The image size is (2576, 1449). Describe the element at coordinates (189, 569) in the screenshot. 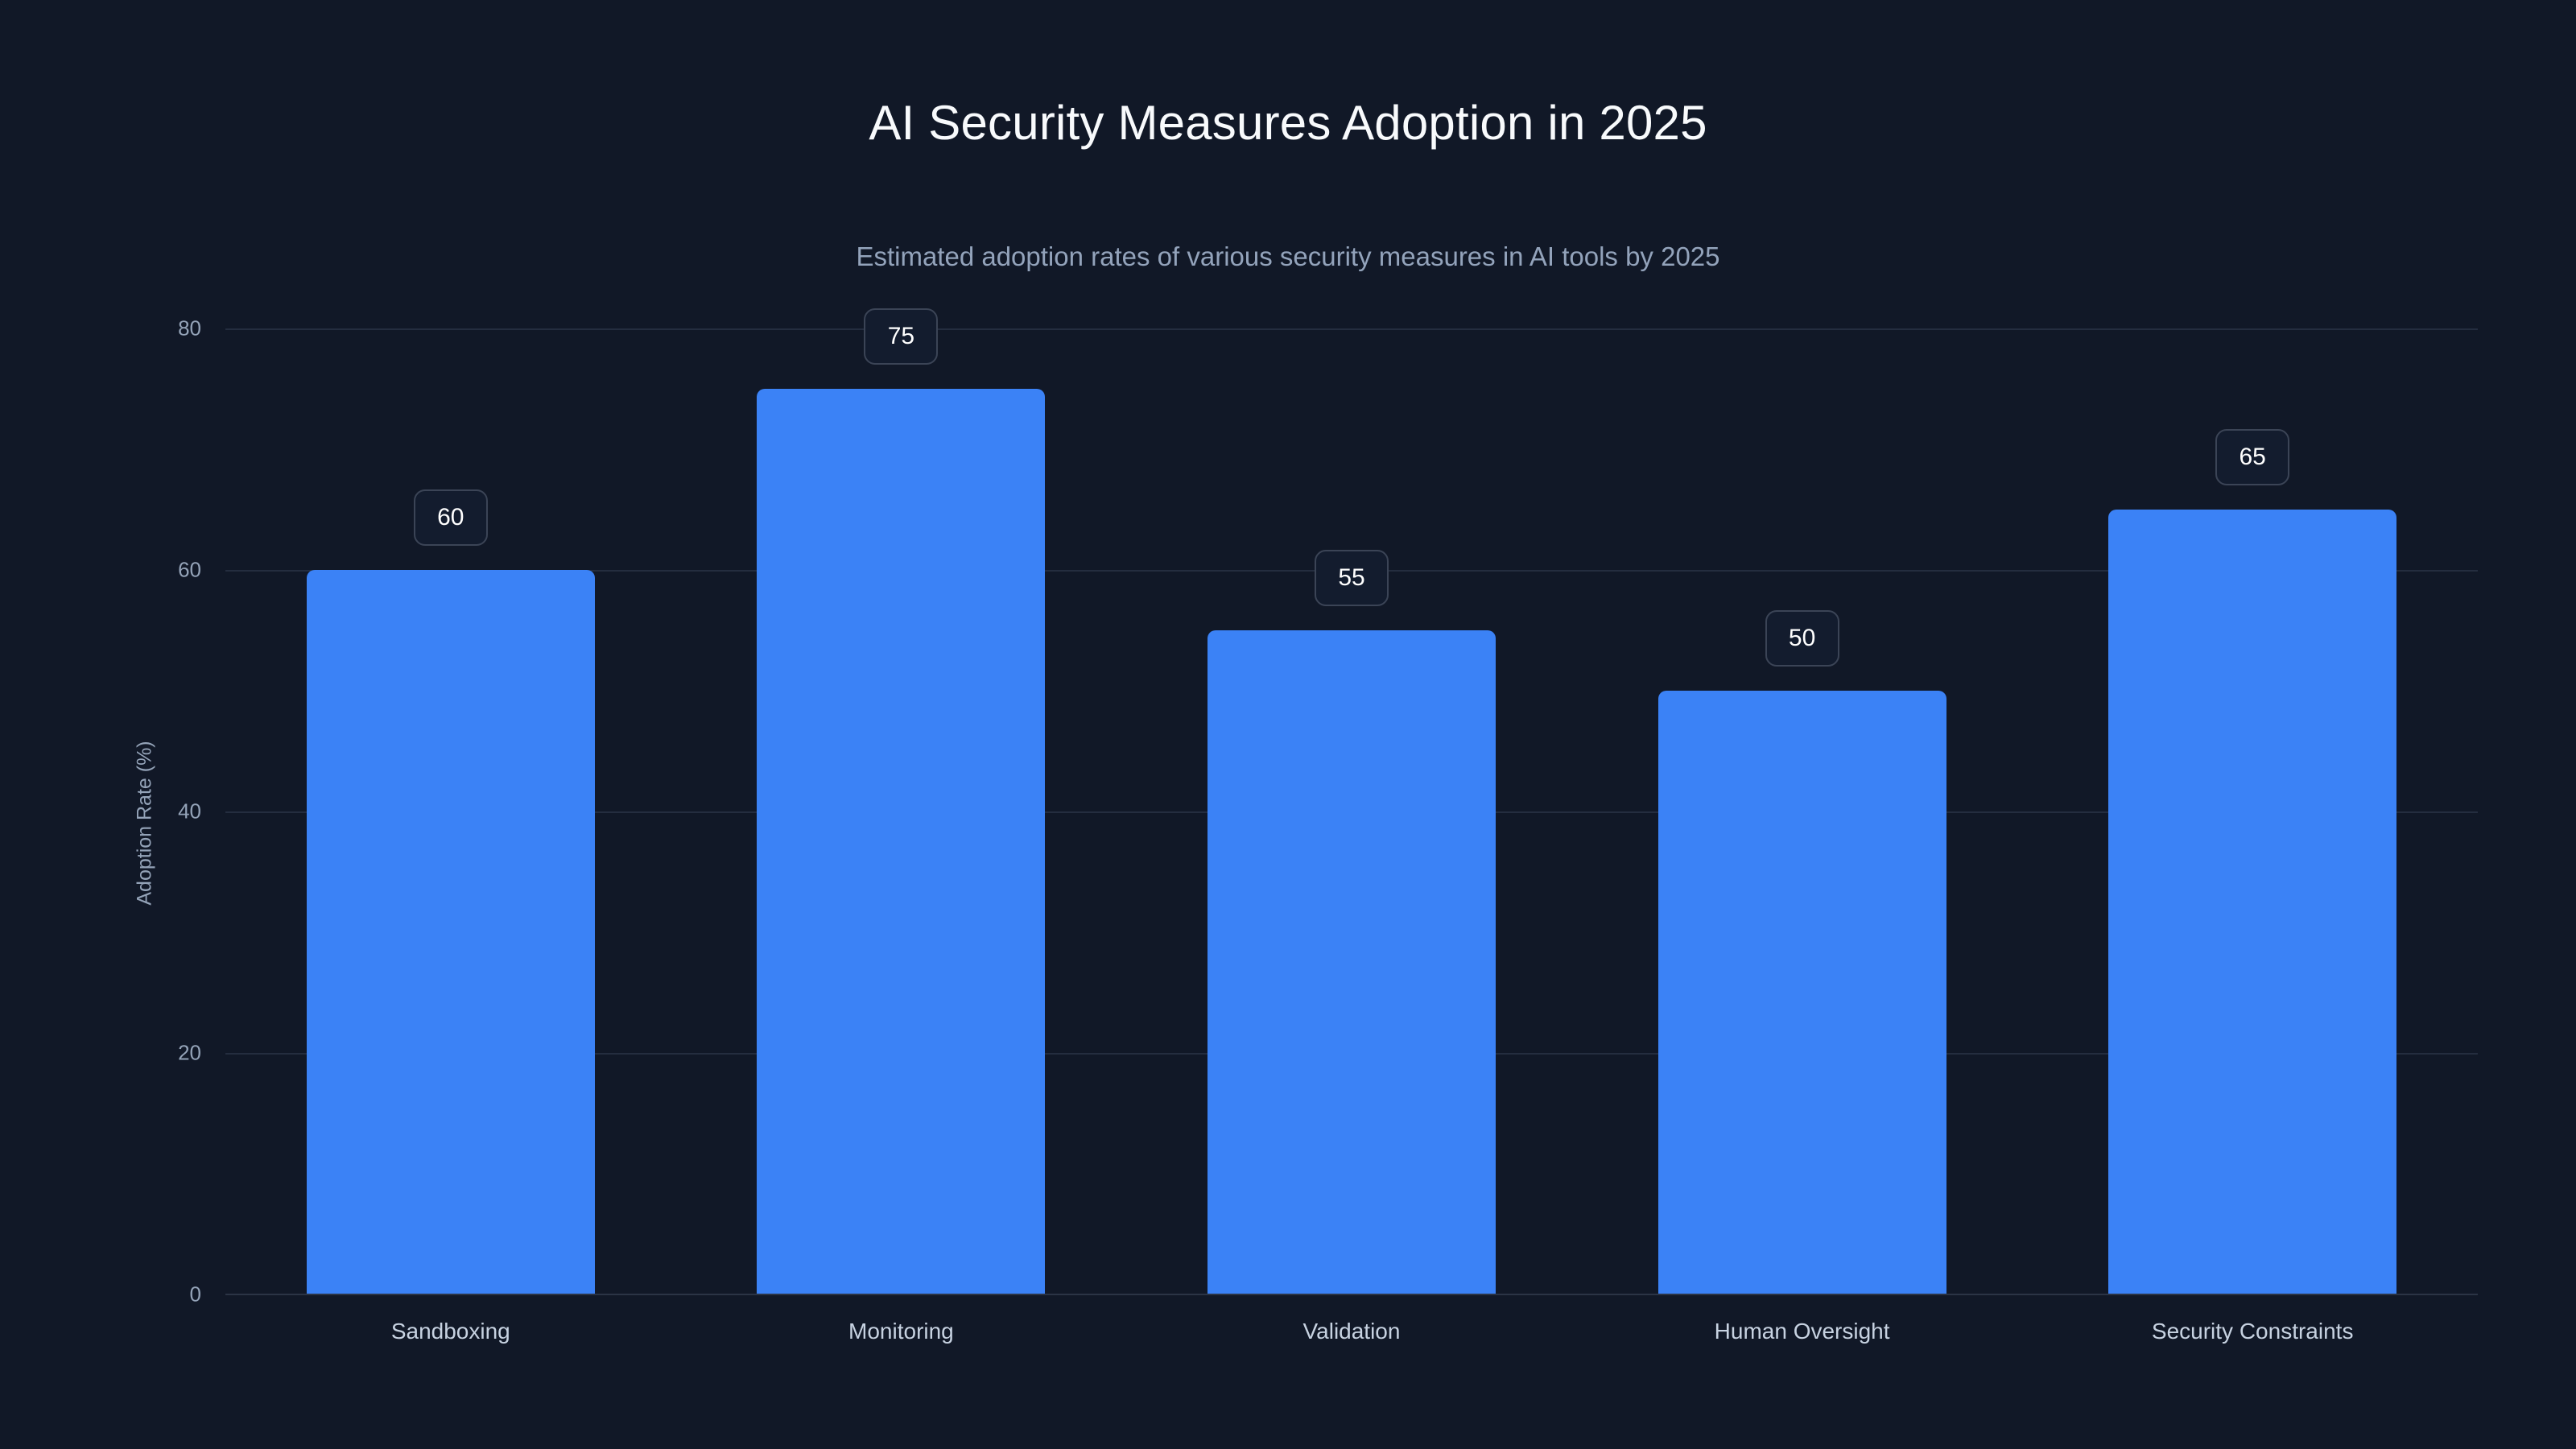

I see `y-tick-label-60: 60` at that location.